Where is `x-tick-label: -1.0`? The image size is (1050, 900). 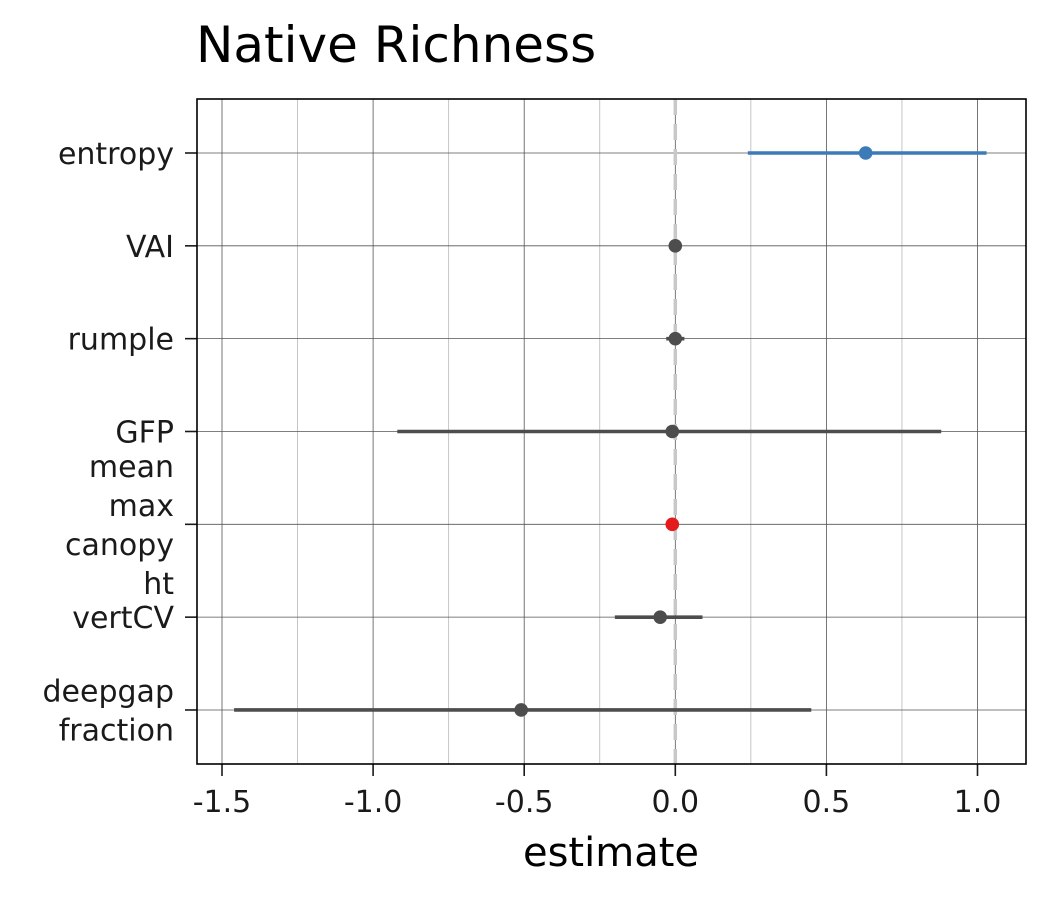
x-tick-label: -1.0 is located at coordinates (373, 802).